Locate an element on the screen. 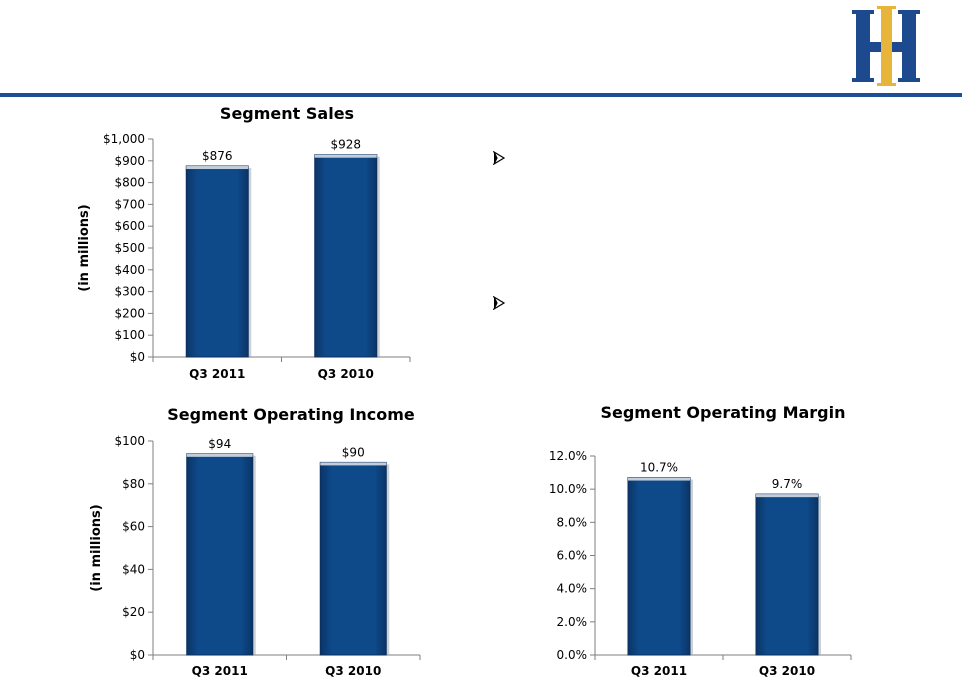  logo-left-serif-top is located at coordinates (863, 12).